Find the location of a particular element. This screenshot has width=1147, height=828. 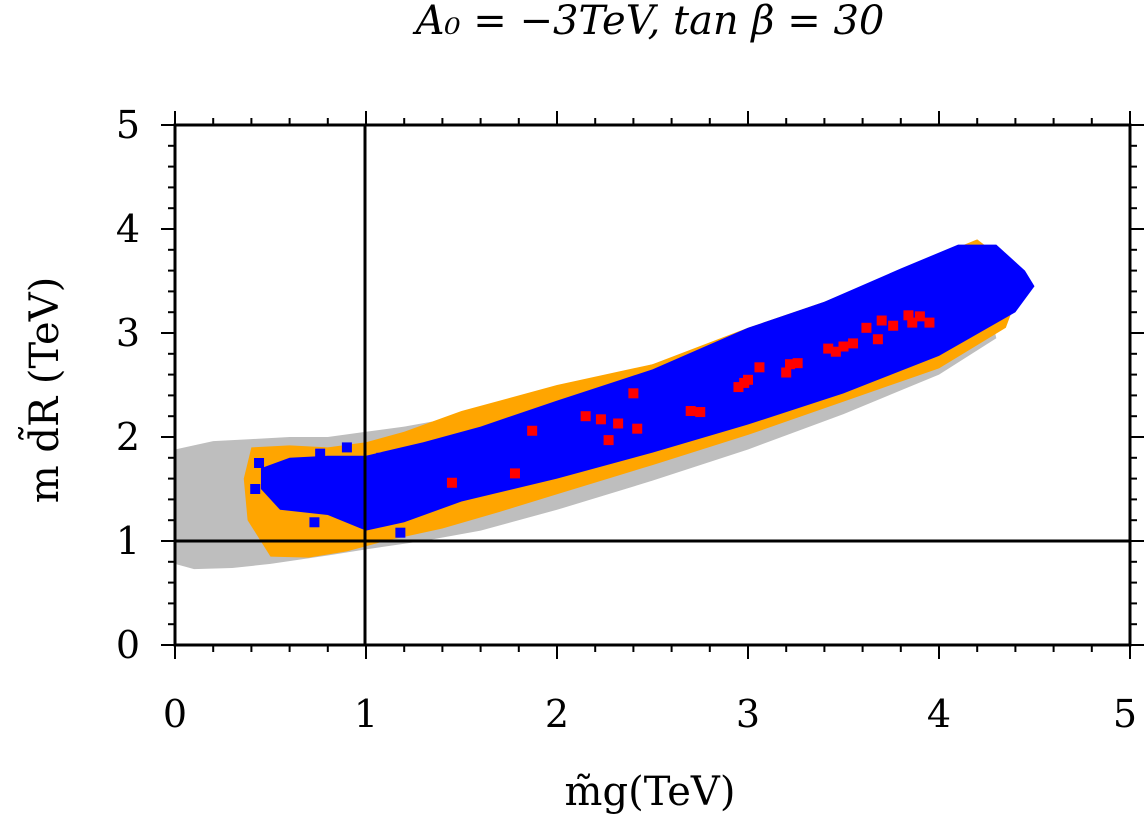

y-tick-label-5: 5 is located at coordinates (128, 125).